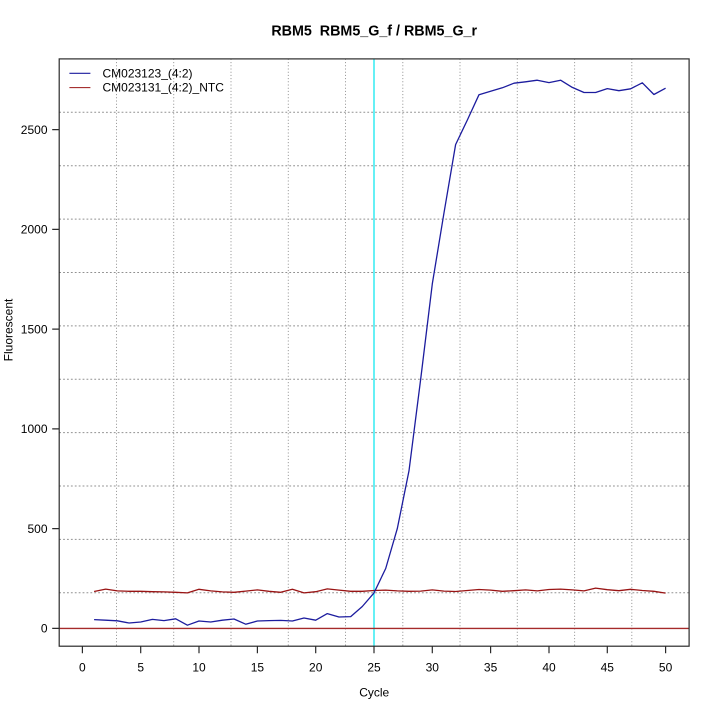  What do you see at coordinates (549, 668) in the screenshot?
I see `svg-text: 40` at bounding box center [549, 668].